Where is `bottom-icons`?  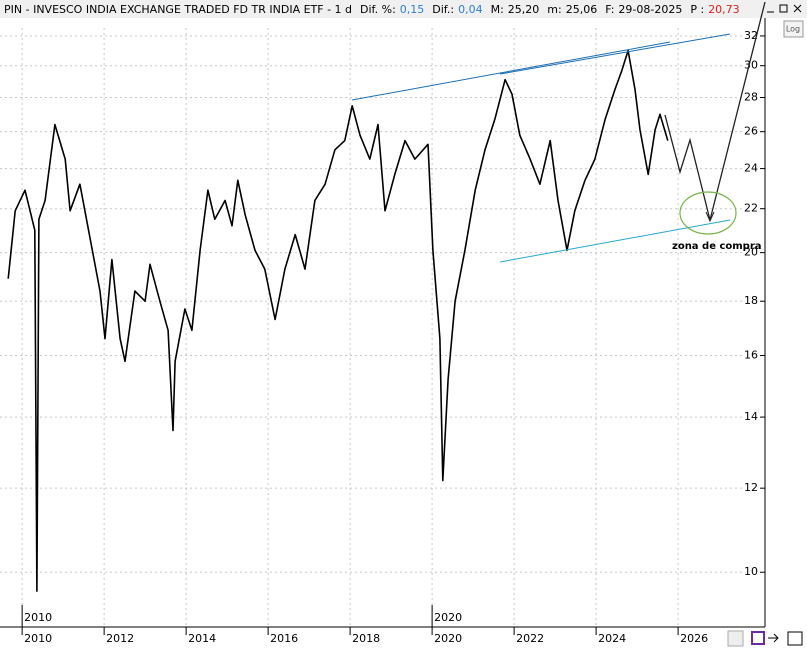 bottom-icons is located at coordinates (765, 638).